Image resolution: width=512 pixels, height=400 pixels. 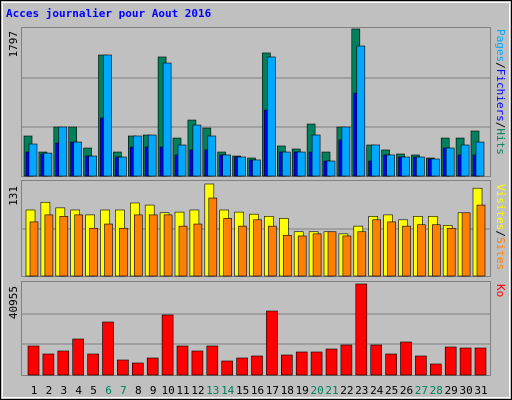 I want to click on x-tick-label: 18, so click(x=287, y=390).